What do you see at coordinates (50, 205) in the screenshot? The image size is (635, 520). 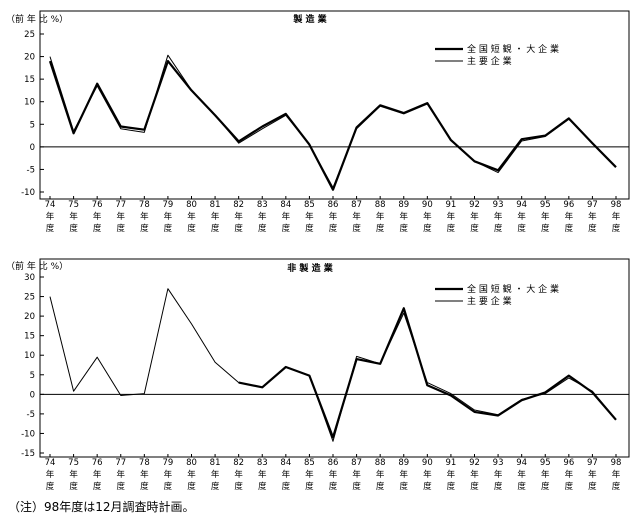 I see `x-tick-label: 74` at bounding box center [50, 205].